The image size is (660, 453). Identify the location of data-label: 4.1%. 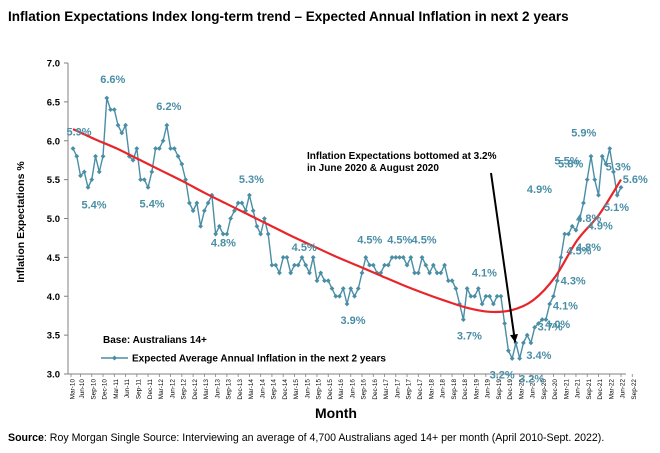
(484, 273).